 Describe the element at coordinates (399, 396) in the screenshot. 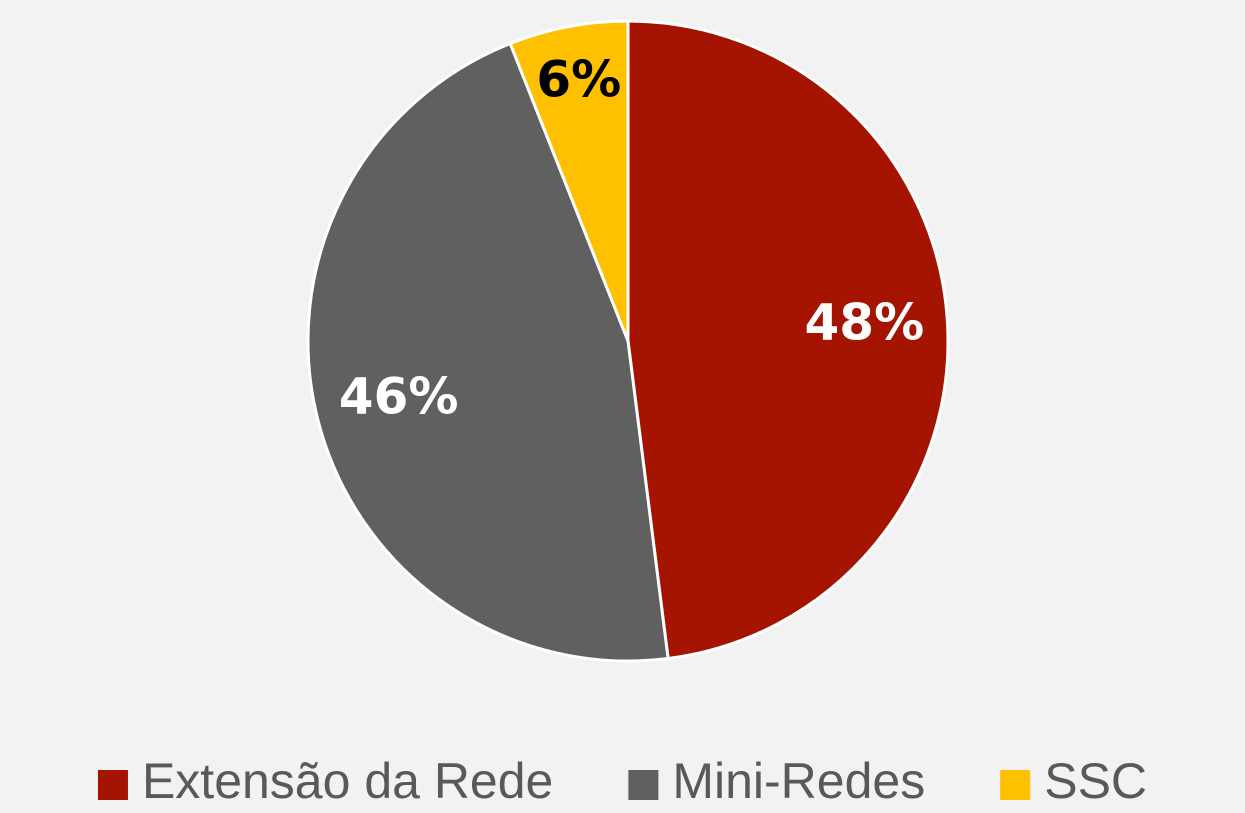

I see `data-label: 46%` at that location.